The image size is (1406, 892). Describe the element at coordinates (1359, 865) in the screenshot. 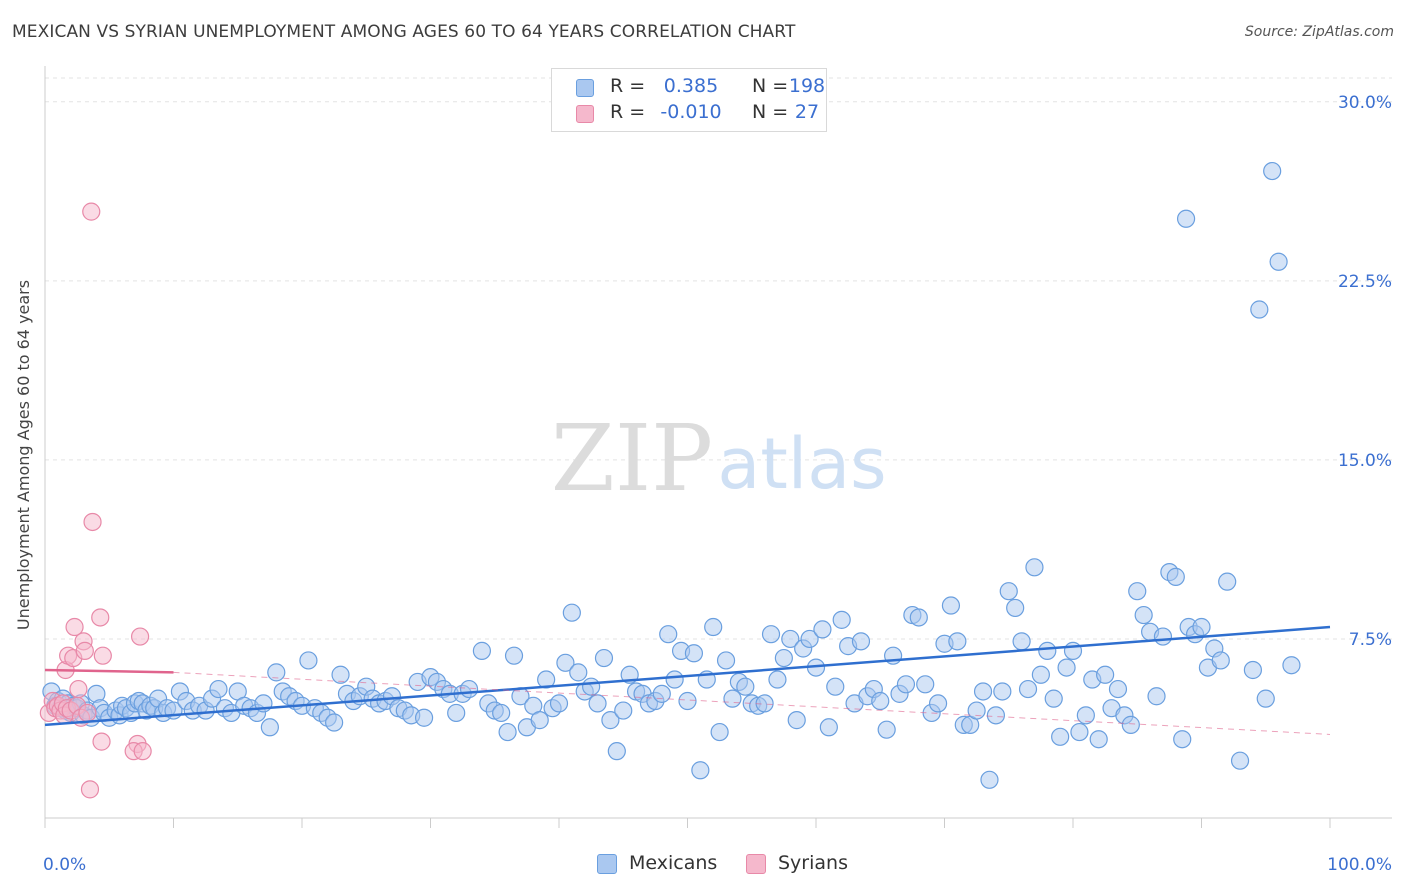

I see `x-tick-label-1: 100.0%` at that location.